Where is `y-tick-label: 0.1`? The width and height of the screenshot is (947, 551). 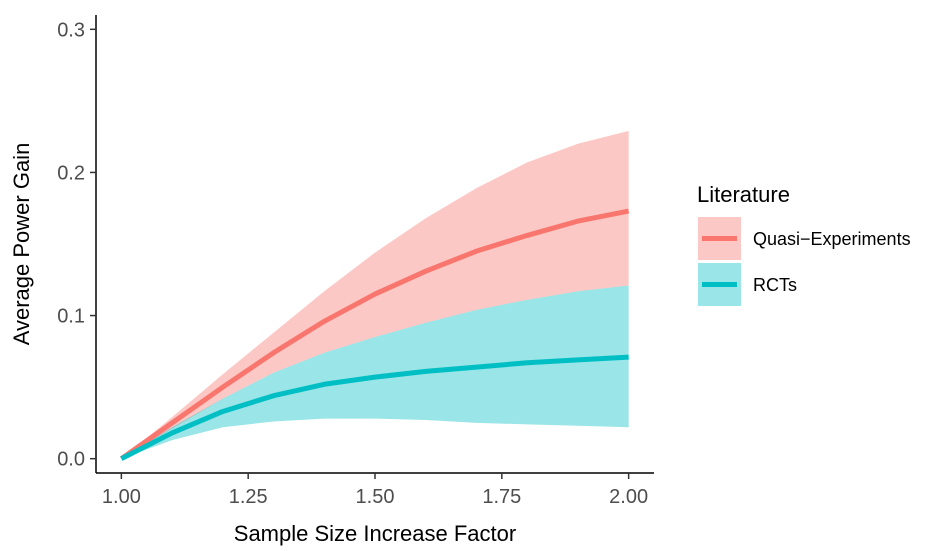
y-tick-label: 0.1 is located at coordinates (71, 317).